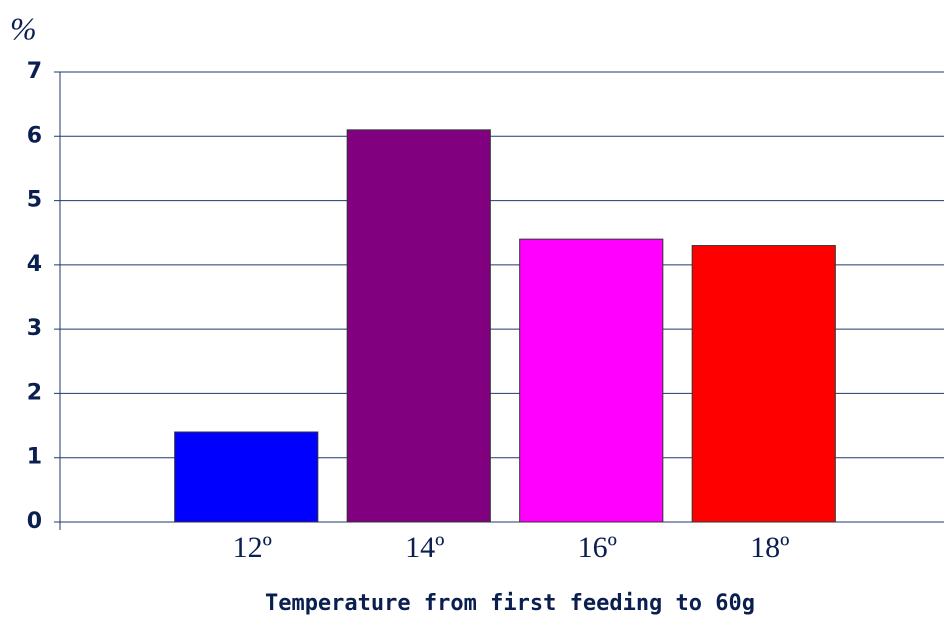 This screenshot has width=944, height=621. What do you see at coordinates (34, 457) in the screenshot?
I see `y-tick-label: 1` at bounding box center [34, 457].